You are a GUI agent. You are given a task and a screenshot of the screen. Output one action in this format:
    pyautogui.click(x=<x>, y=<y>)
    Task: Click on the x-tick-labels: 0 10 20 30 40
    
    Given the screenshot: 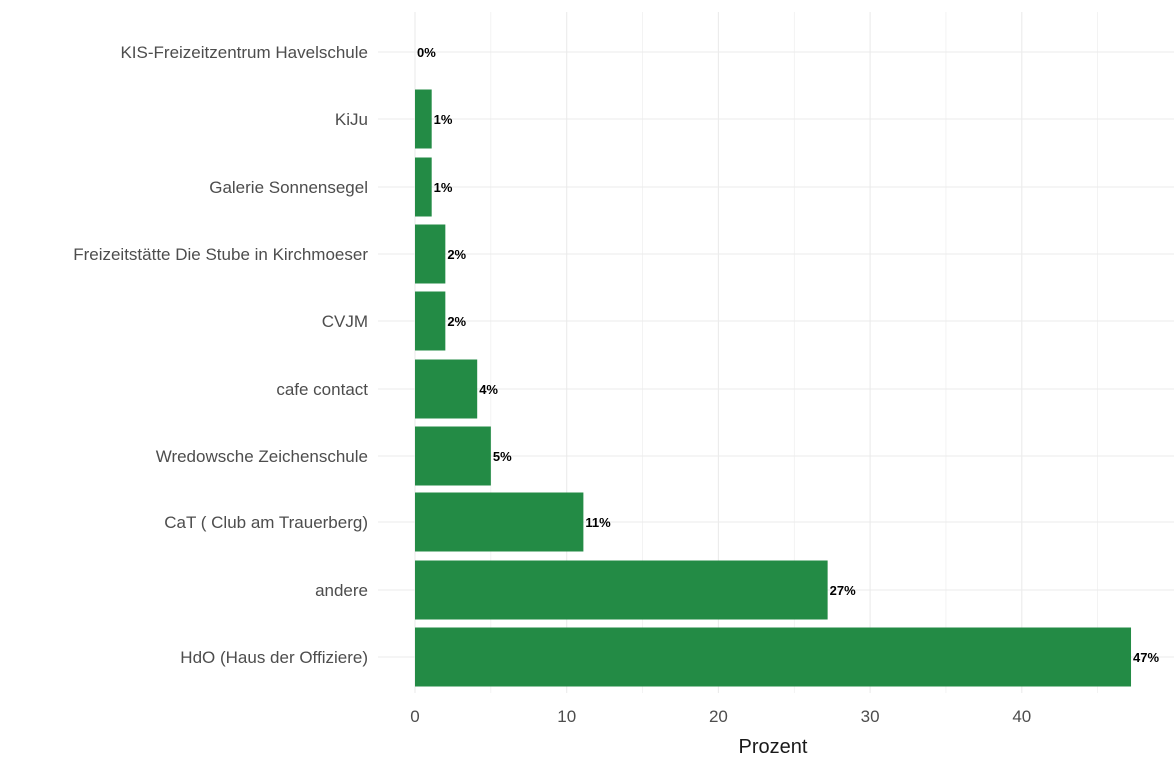 What is the action you would take?
    pyautogui.click(x=720, y=716)
    